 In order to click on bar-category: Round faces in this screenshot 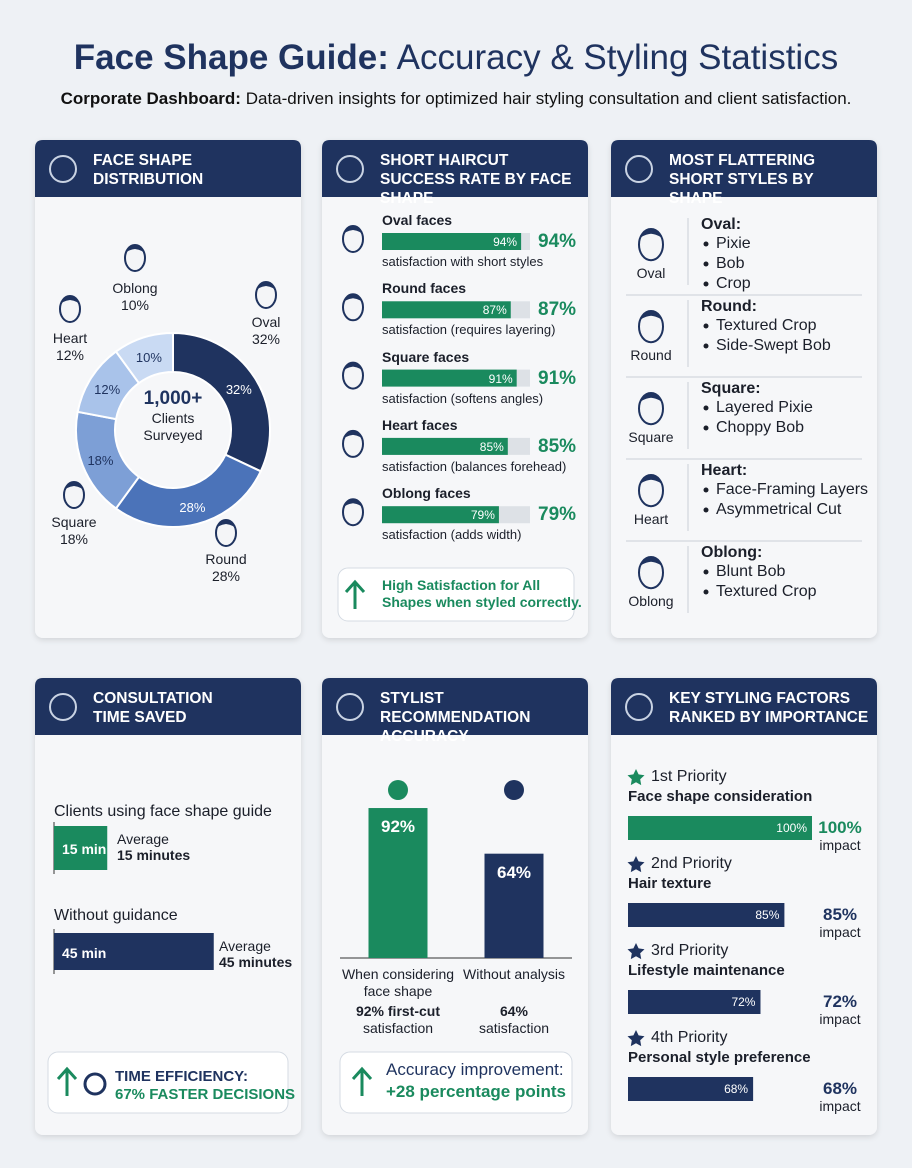, I will do `click(424, 288)`.